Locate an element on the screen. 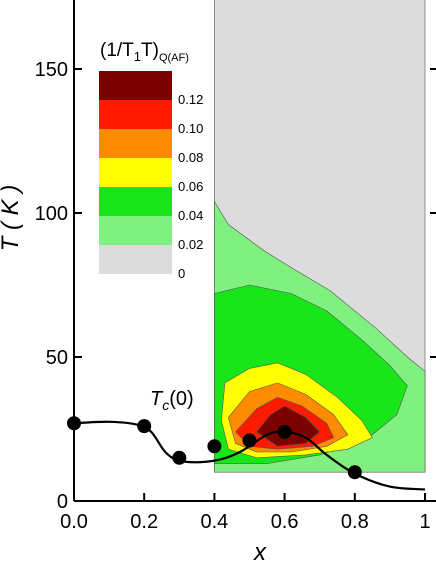 The height and width of the screenshot is (564, 436). x-tick-label-3: 0.6 is located at coordinates (285, 522).